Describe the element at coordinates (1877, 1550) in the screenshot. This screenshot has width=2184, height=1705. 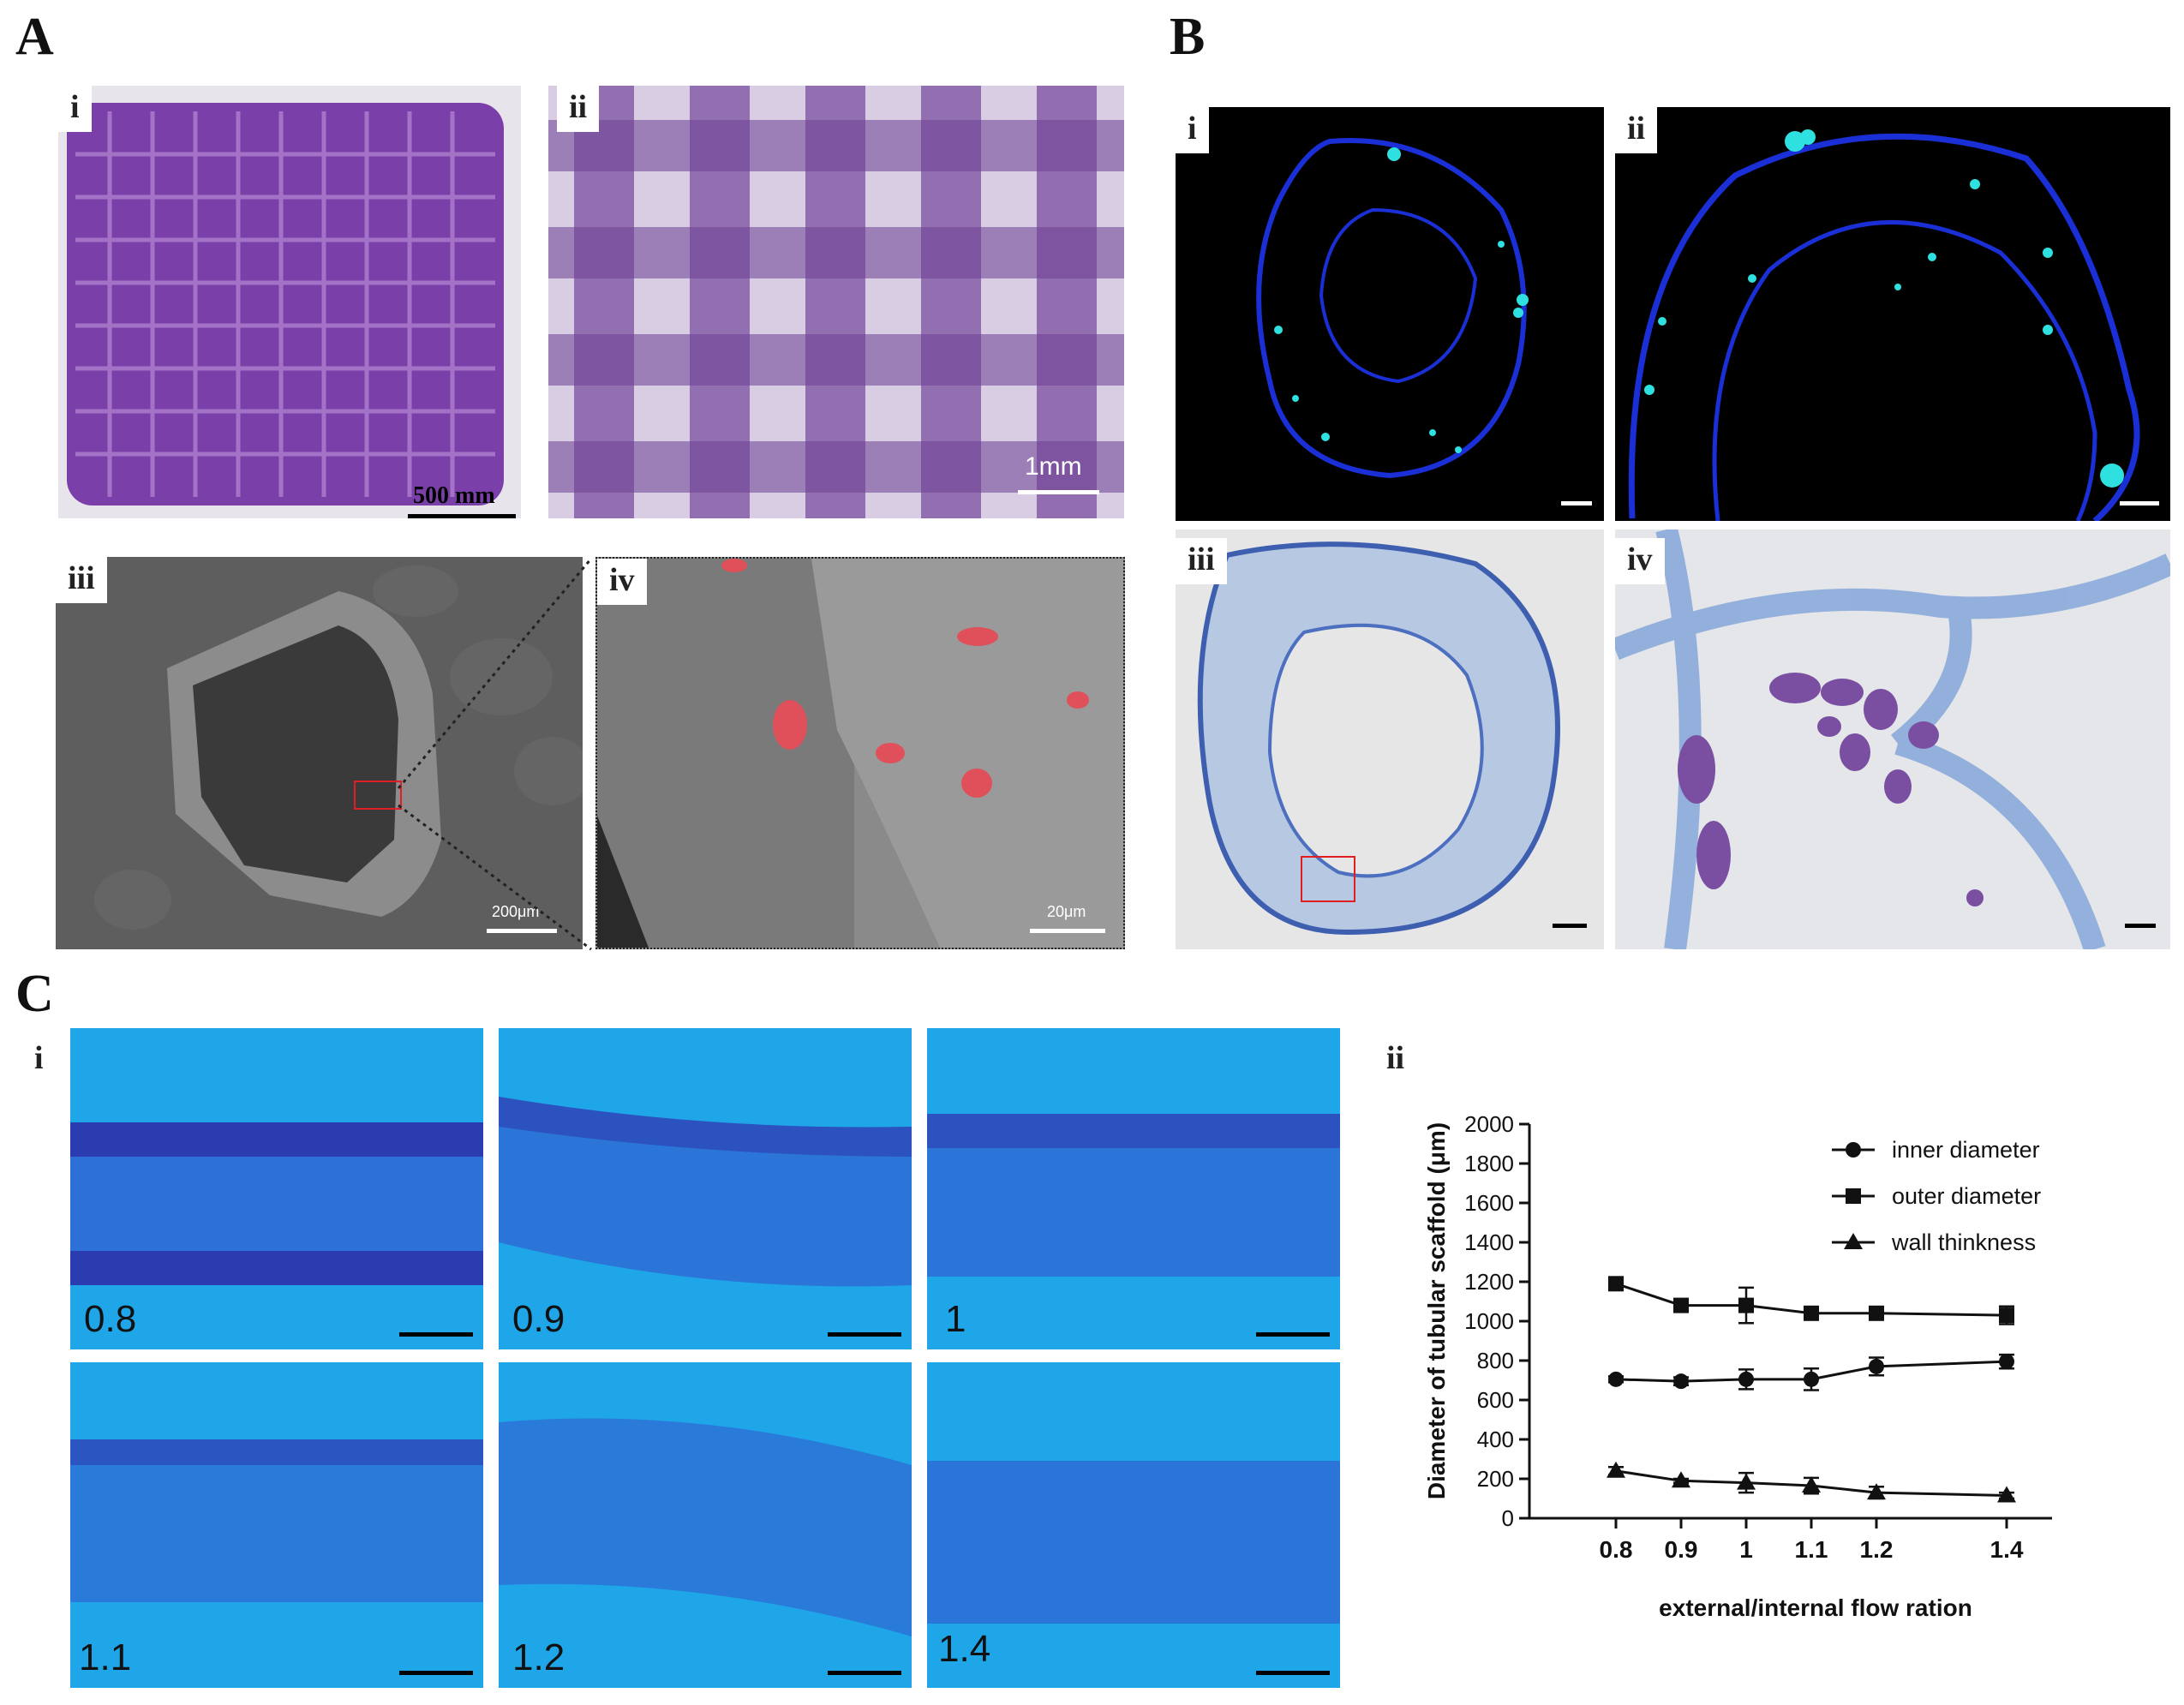
I see `x-tick-label: 1.2` at that location.